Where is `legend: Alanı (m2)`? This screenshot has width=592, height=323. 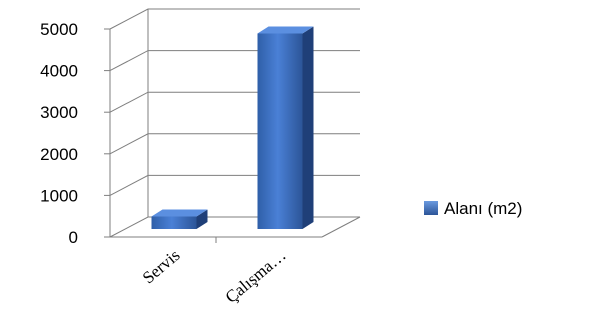 legend: Alanı (m2) is located at coordinates (473, 208).